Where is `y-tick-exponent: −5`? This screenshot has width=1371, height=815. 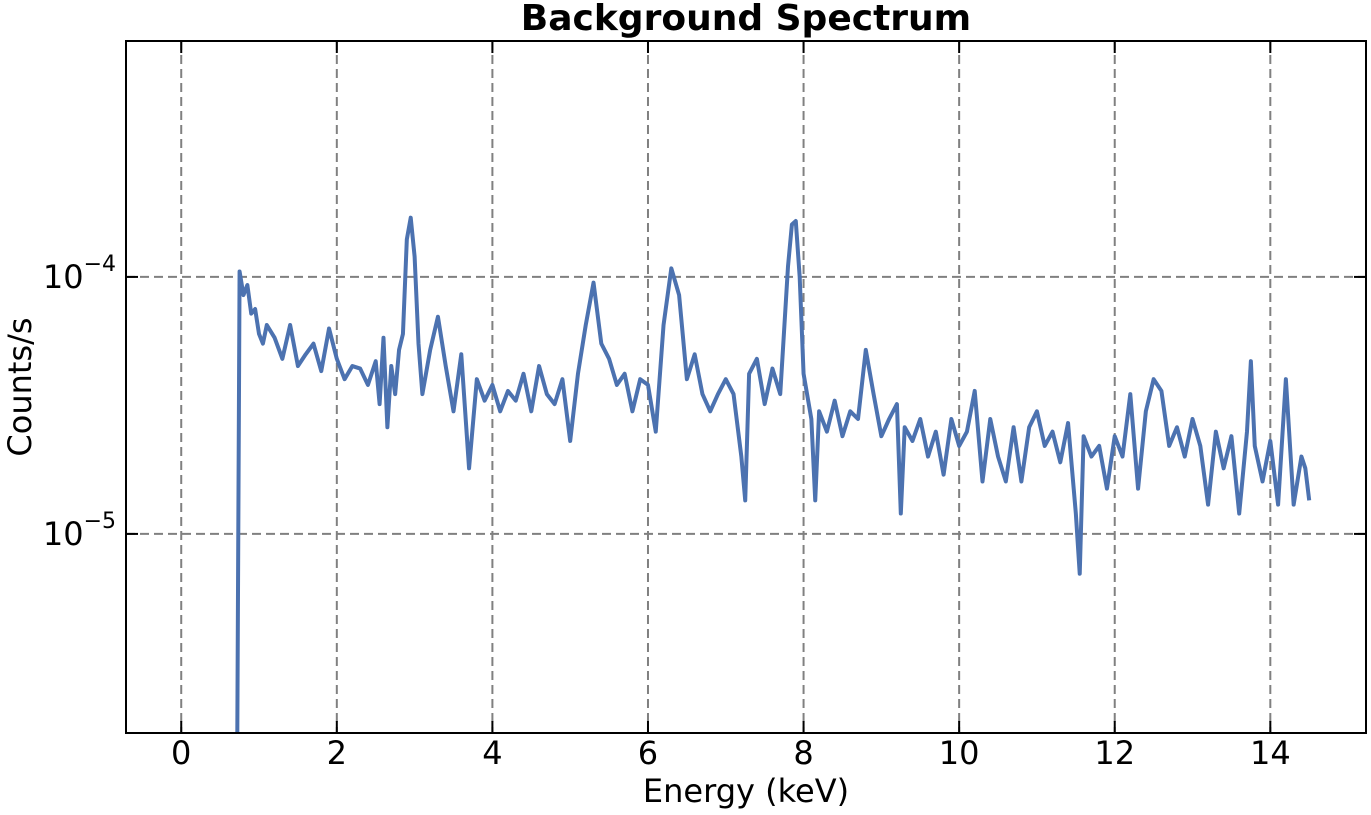 y-tick-exponent: −5 is located at coordinates (100, 521).